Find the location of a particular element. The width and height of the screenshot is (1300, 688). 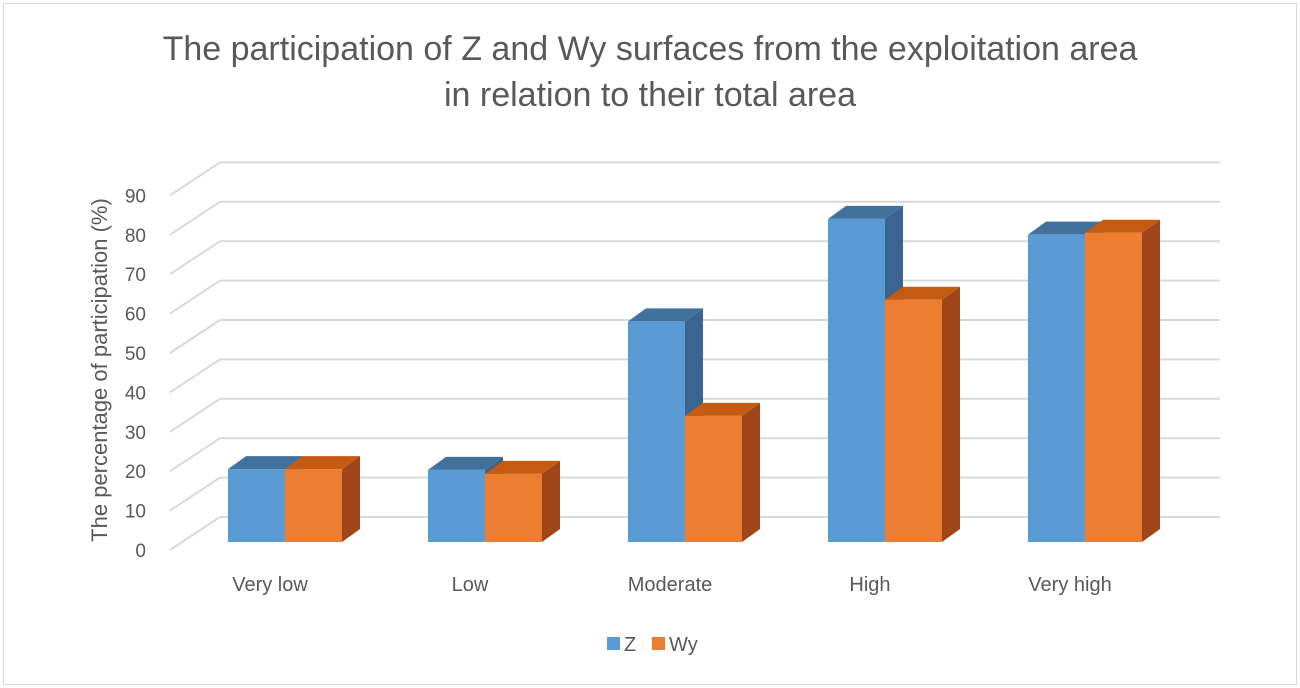

x-category-label: Very high is located at coordinates (1069, 585).